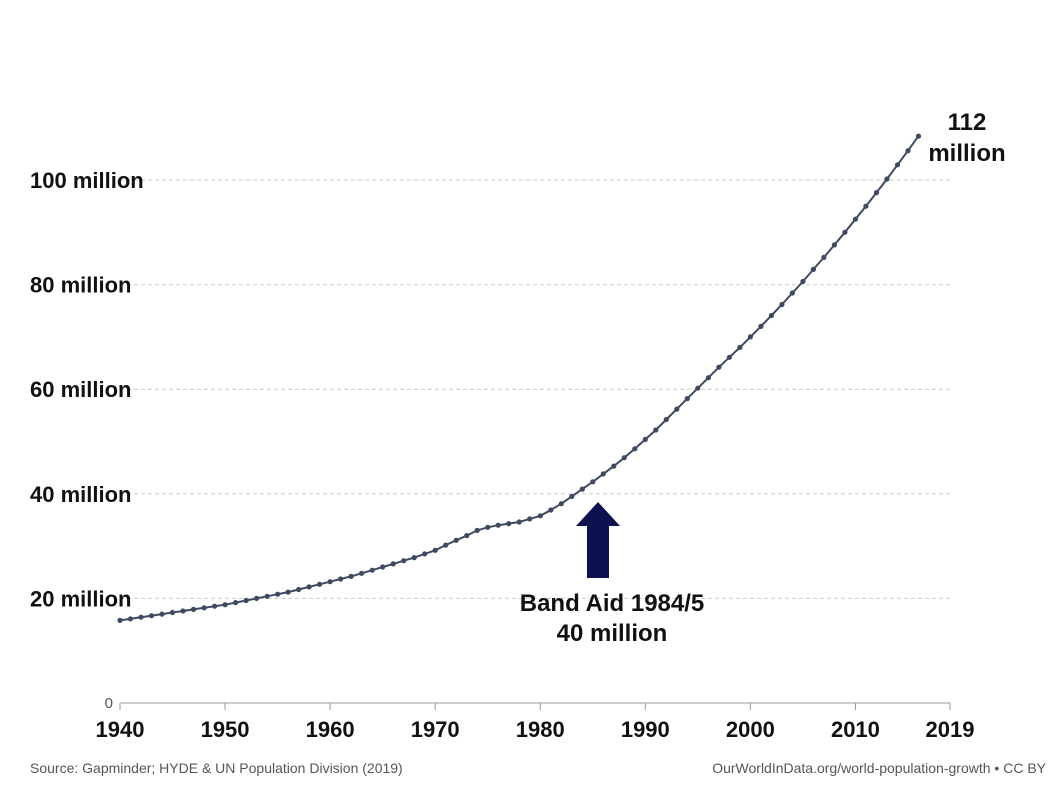 The width and height of the screenshot is (1058, 794). What do you see at coordinates (80, 598) in the screenshot?
I see `y-tick-label: 20 million` at bounding box center [80, 598].